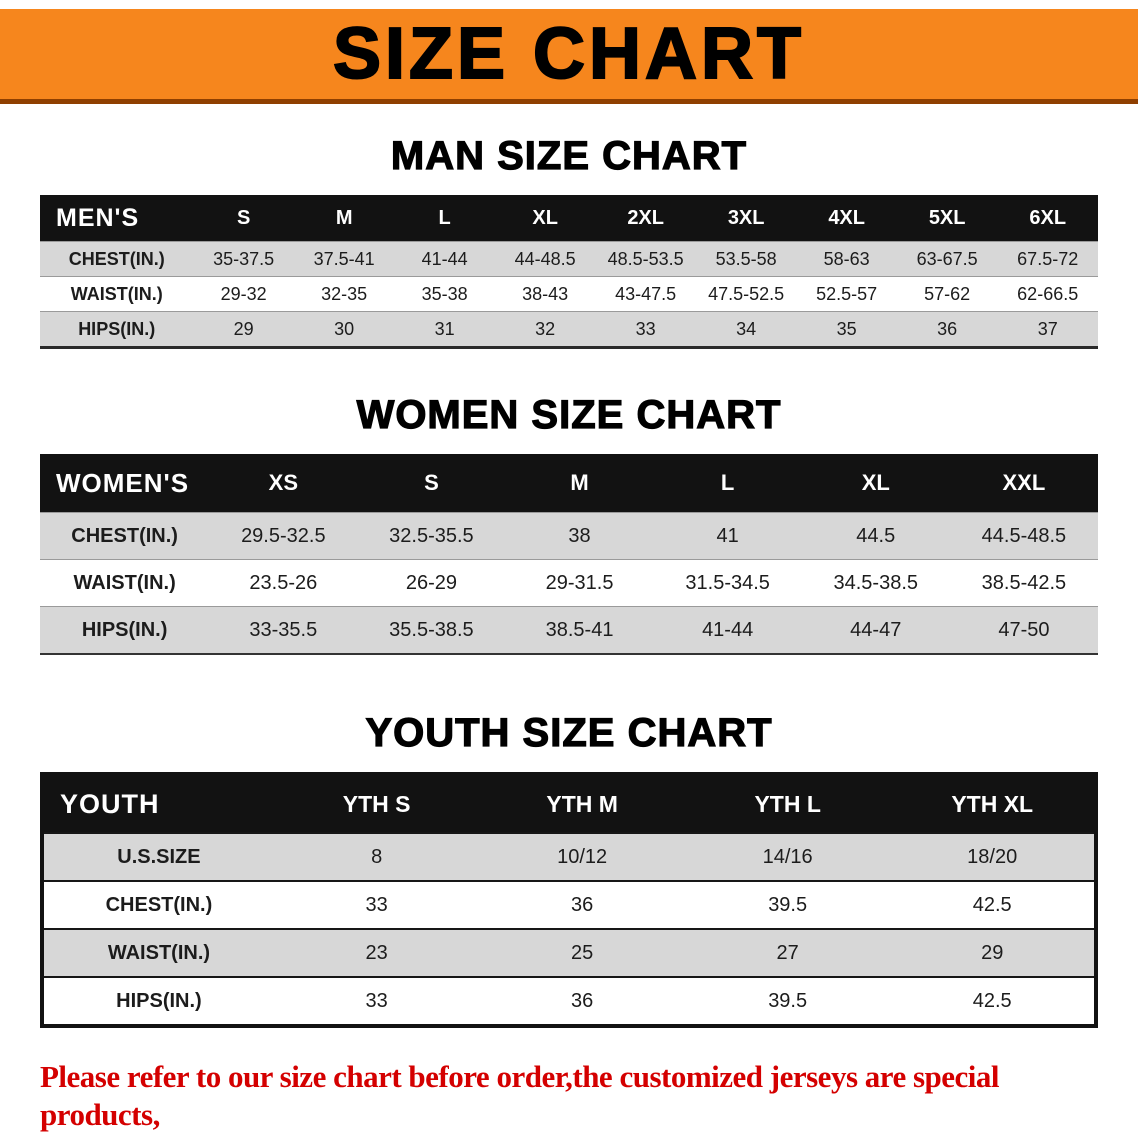  Describe the element at coordinates (376, 1000) in the screenshot. I see `table-cell: 33` at that location.